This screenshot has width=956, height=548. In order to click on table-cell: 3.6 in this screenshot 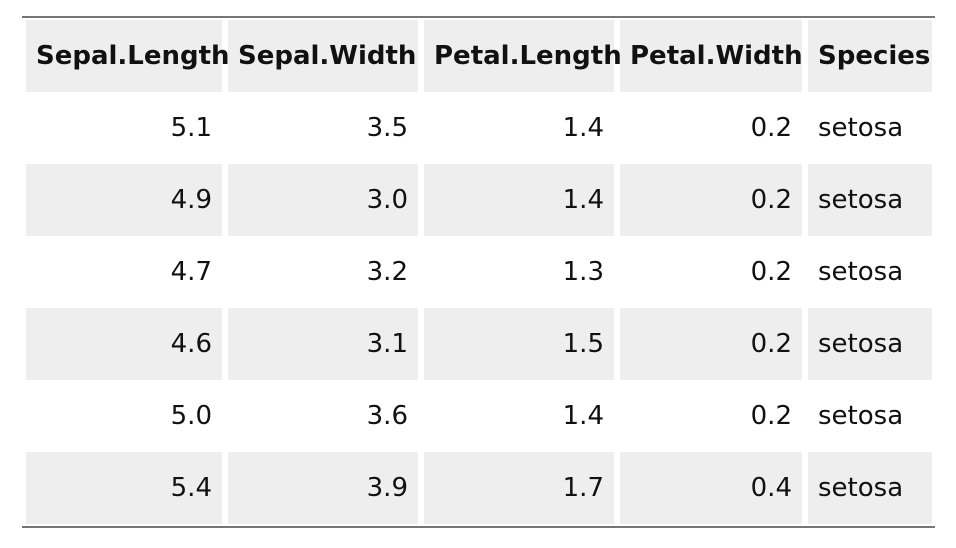, I will do `click(387, 416)`.